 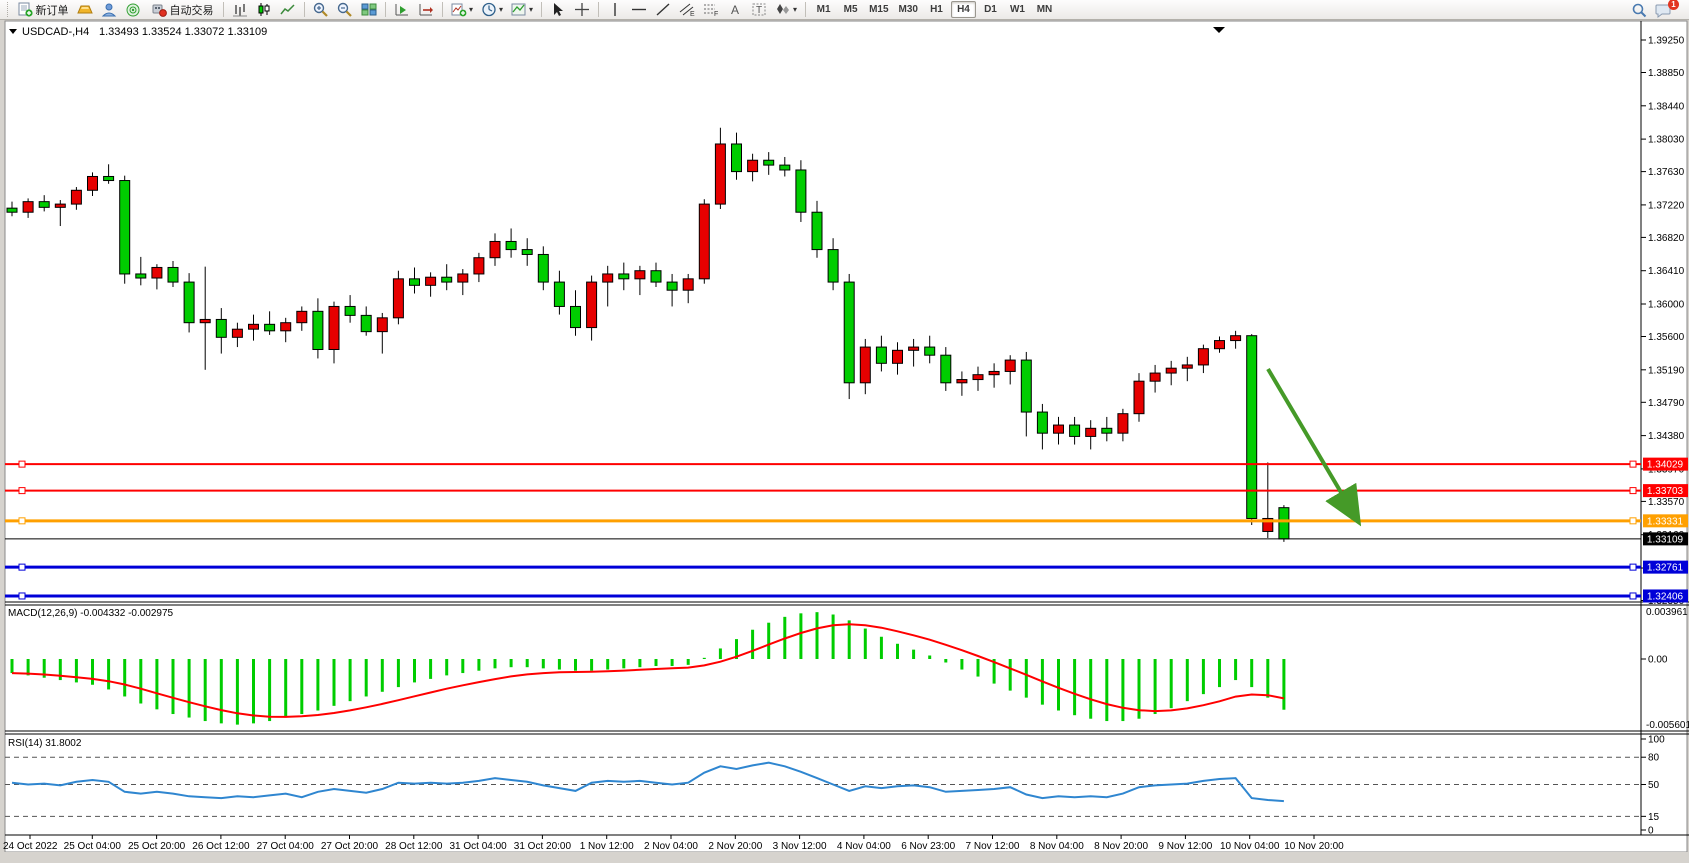 I want to click on timeframe-d1-button: D1, so click(x=990, y=9).